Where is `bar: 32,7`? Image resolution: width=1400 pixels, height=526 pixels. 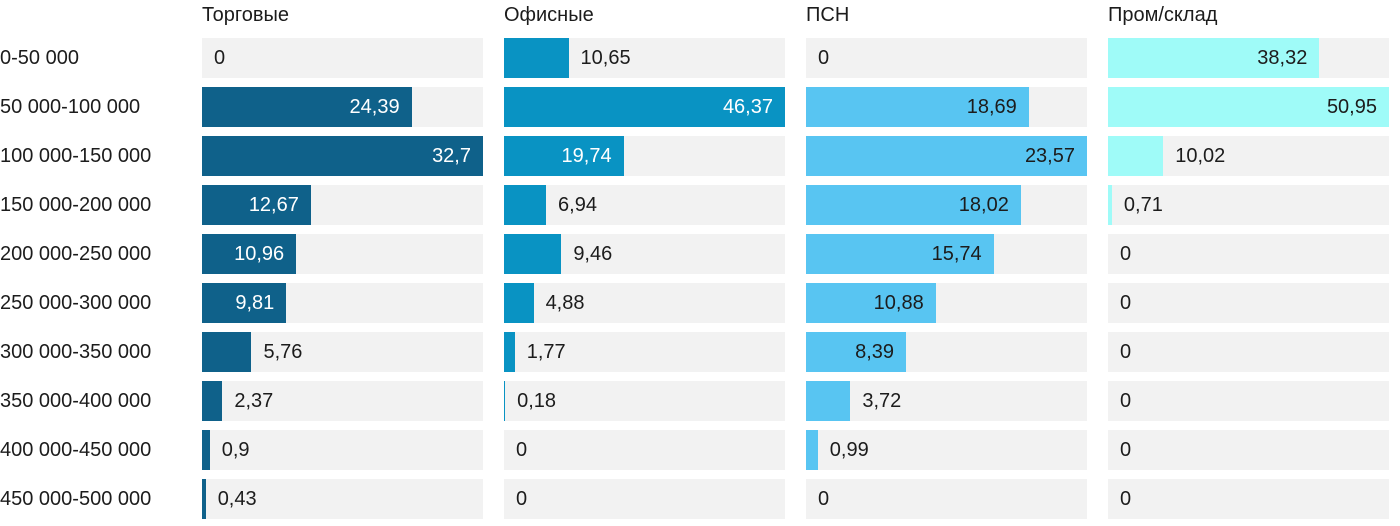
bar: 32,7 is located at coordinates (342, 156).